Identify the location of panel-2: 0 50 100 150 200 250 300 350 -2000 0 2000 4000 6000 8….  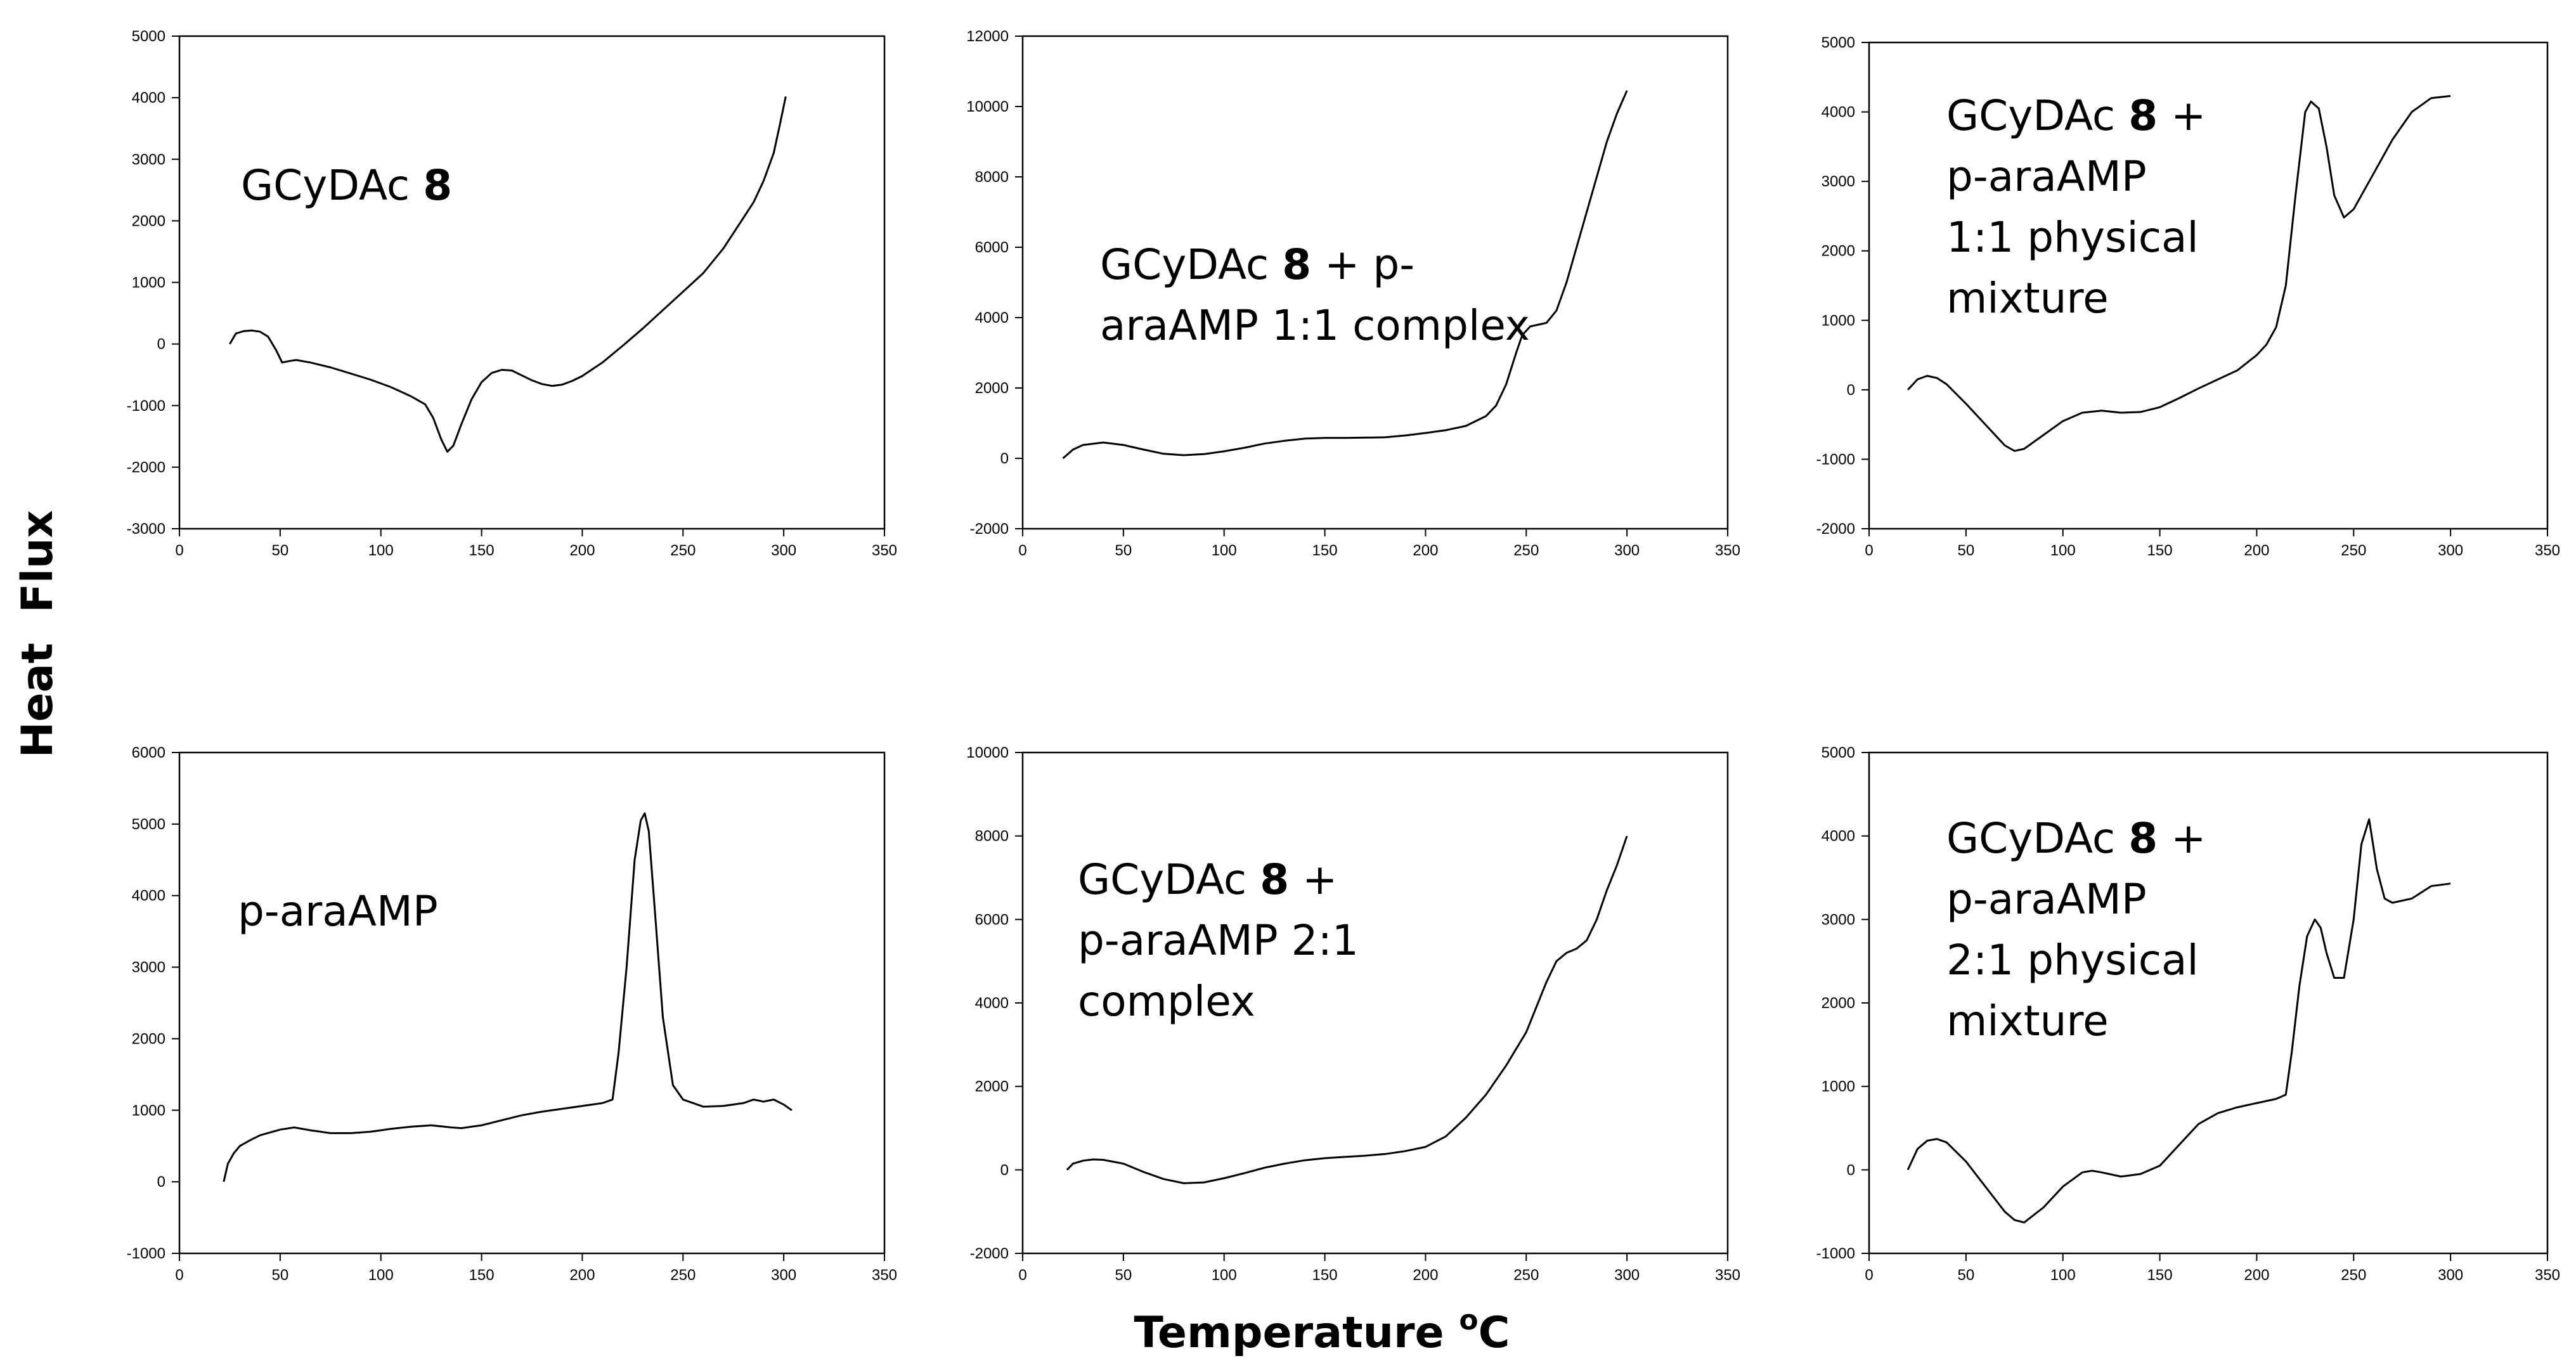
(1353, 293).